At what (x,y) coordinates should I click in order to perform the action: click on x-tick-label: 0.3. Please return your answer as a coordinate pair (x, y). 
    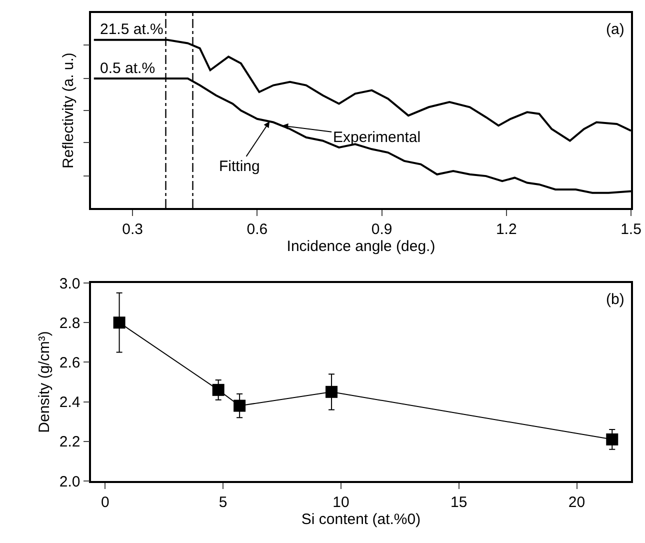
    Looking at the image, I should click on (132, 229).